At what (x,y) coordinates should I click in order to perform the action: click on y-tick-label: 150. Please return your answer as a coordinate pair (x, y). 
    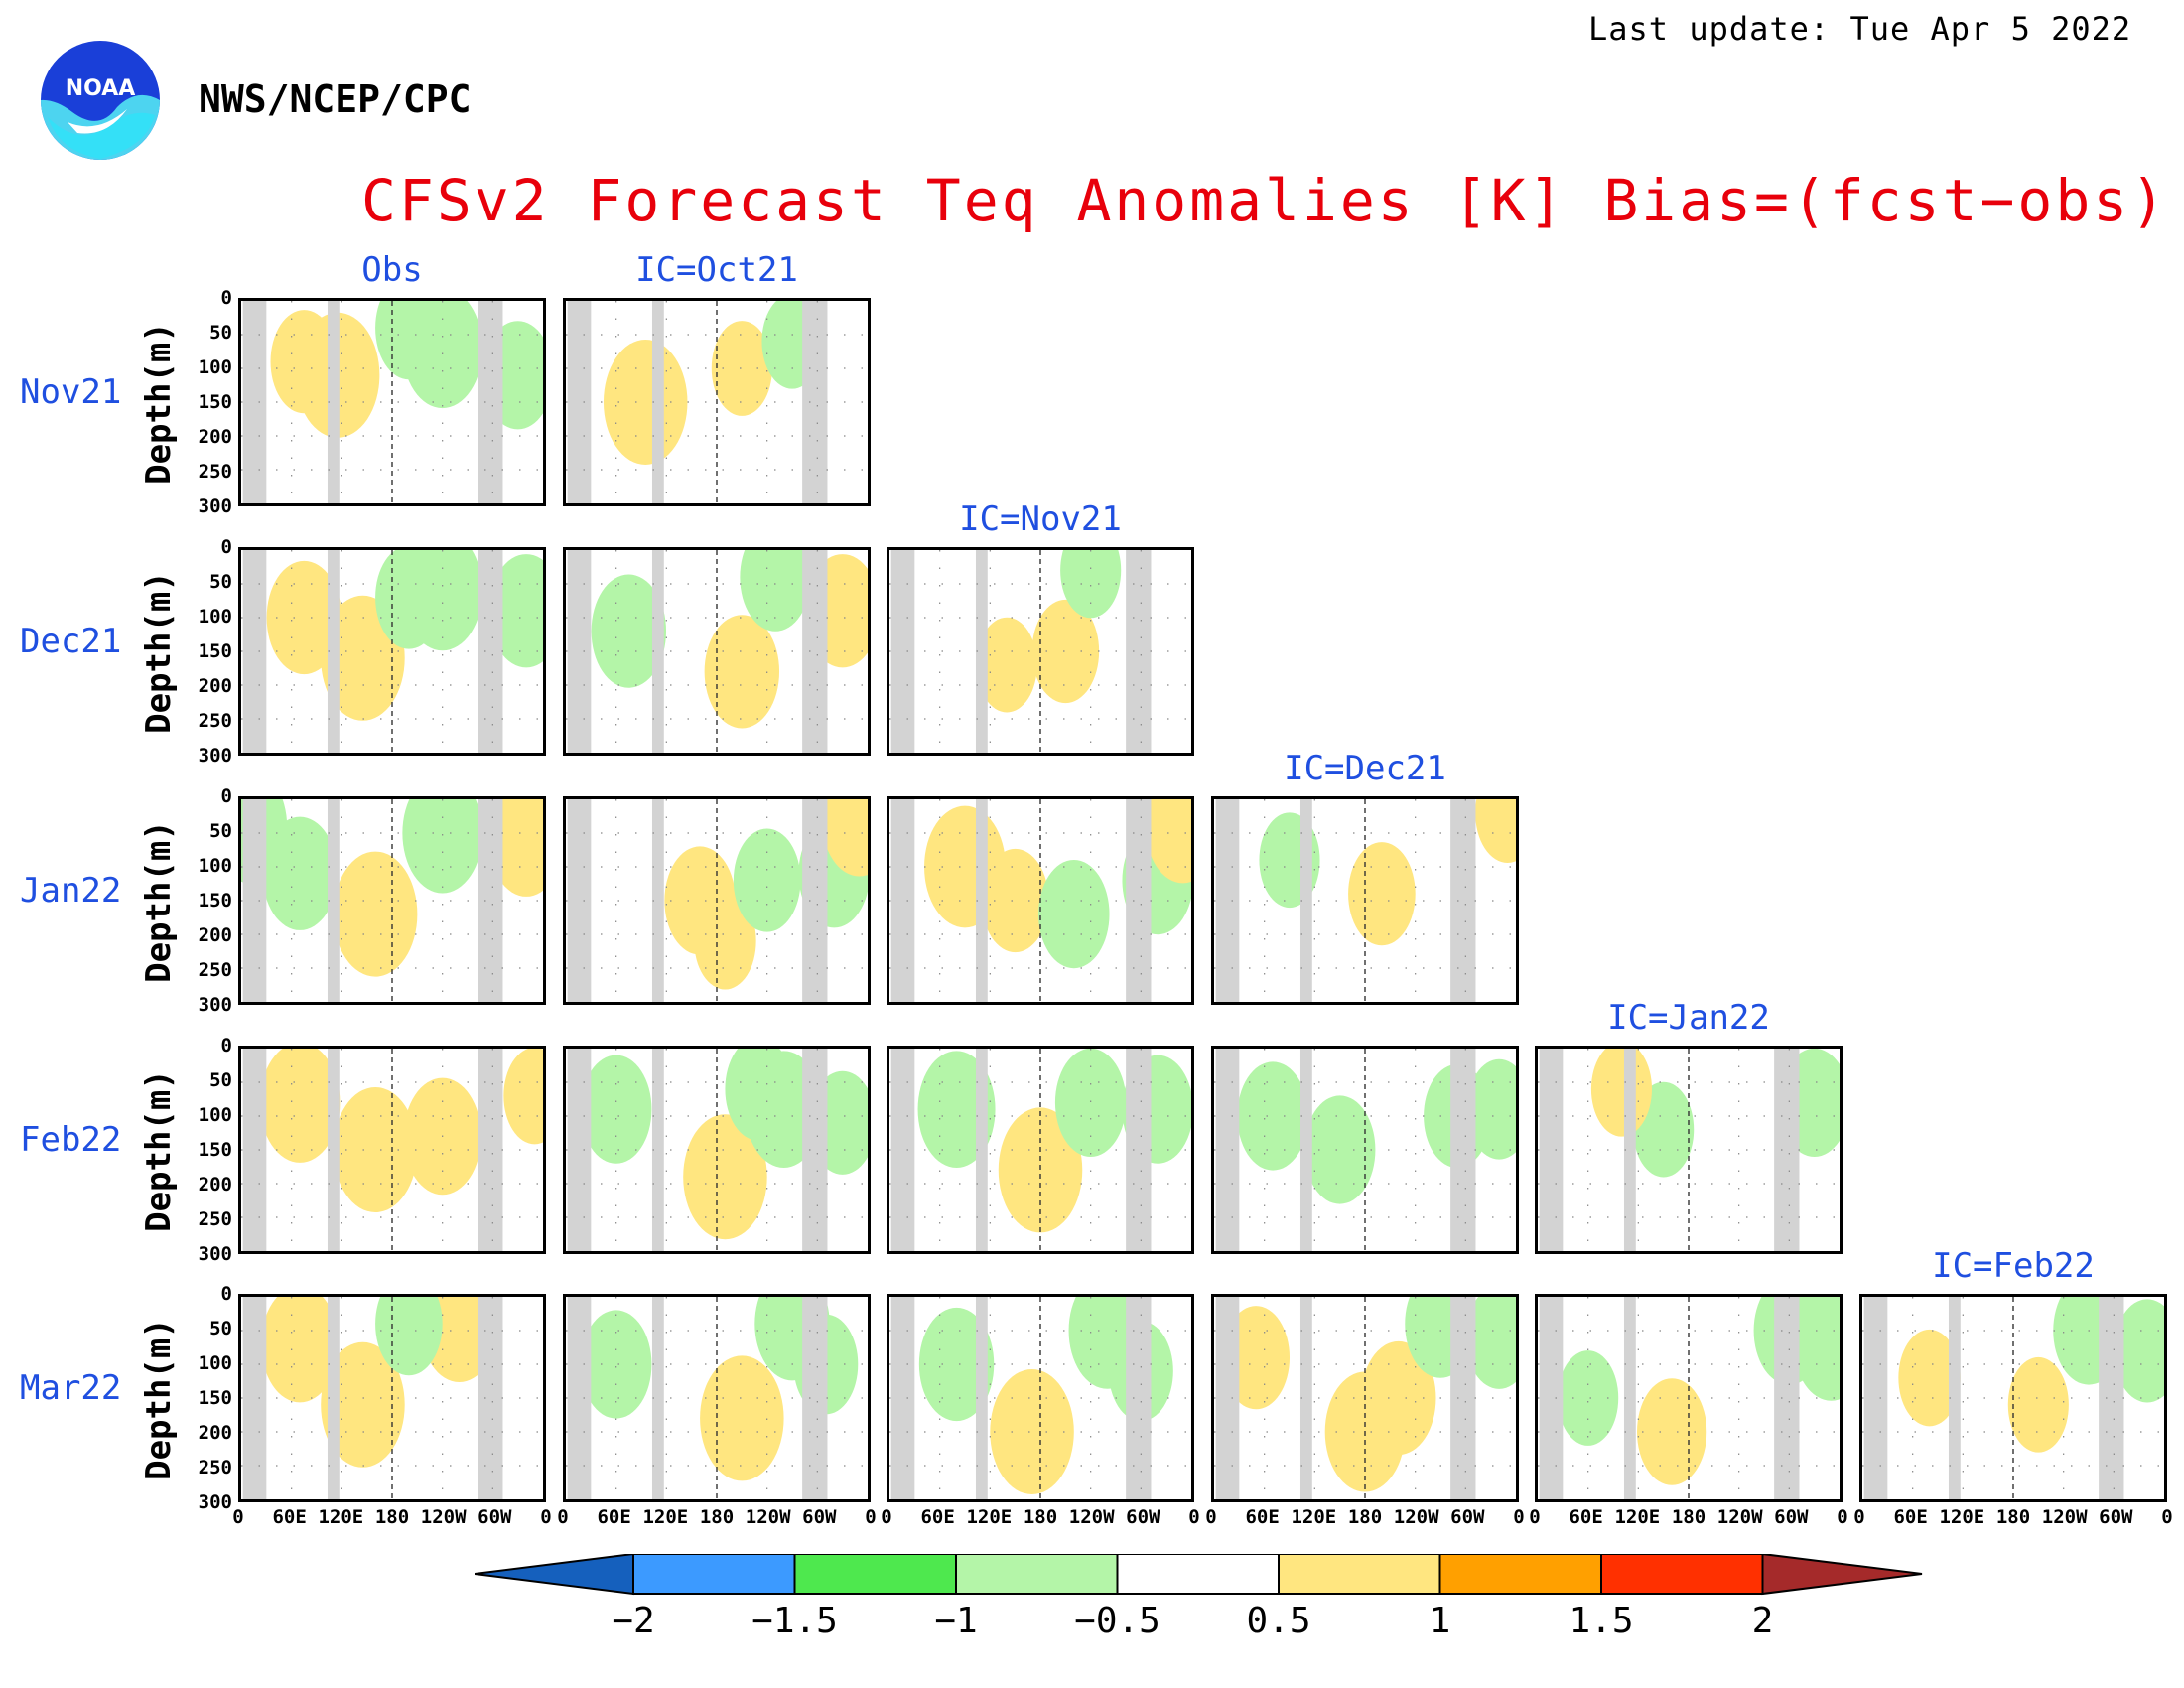
    Looking at the image, I should click on (215, 402).